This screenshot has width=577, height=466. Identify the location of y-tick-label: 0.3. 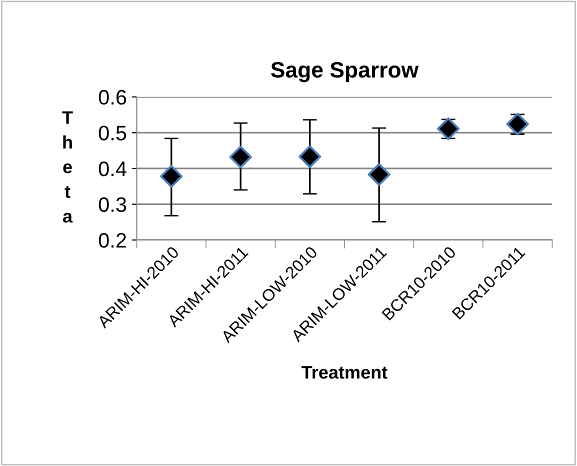
(112, 204).